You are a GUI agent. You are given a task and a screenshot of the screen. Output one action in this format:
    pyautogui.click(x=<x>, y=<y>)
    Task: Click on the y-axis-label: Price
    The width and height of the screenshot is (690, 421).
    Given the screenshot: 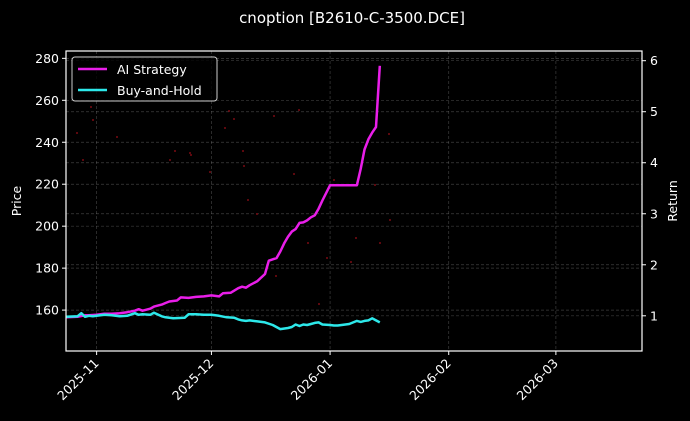 What is the action you would take?
    pyautogui.click(x=16, y=200)
    